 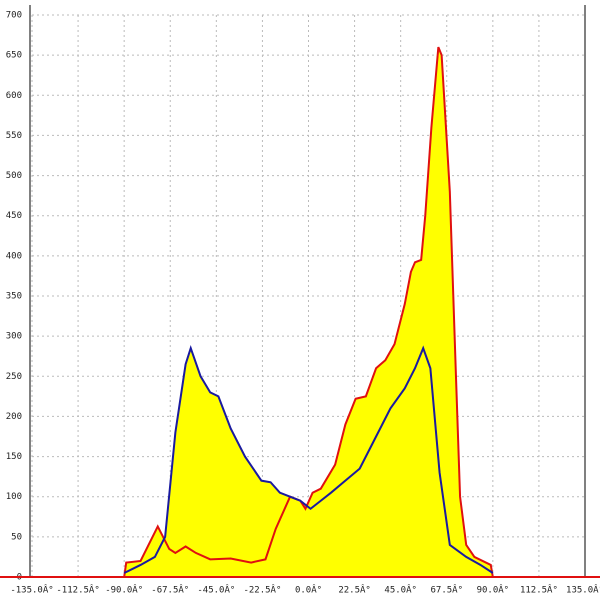 What do you see at coordinates (14, 176) in the screenshot?
I see `y-tick-label: 500` at bounding box center [14, 176].